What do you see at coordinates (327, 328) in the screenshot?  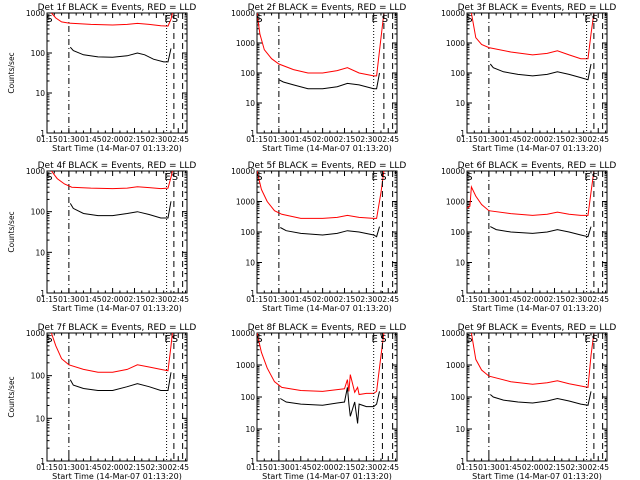 I see `chart-title: Det 8f BLACK = Events, RED = LLD` at bounding box center [327, 328].